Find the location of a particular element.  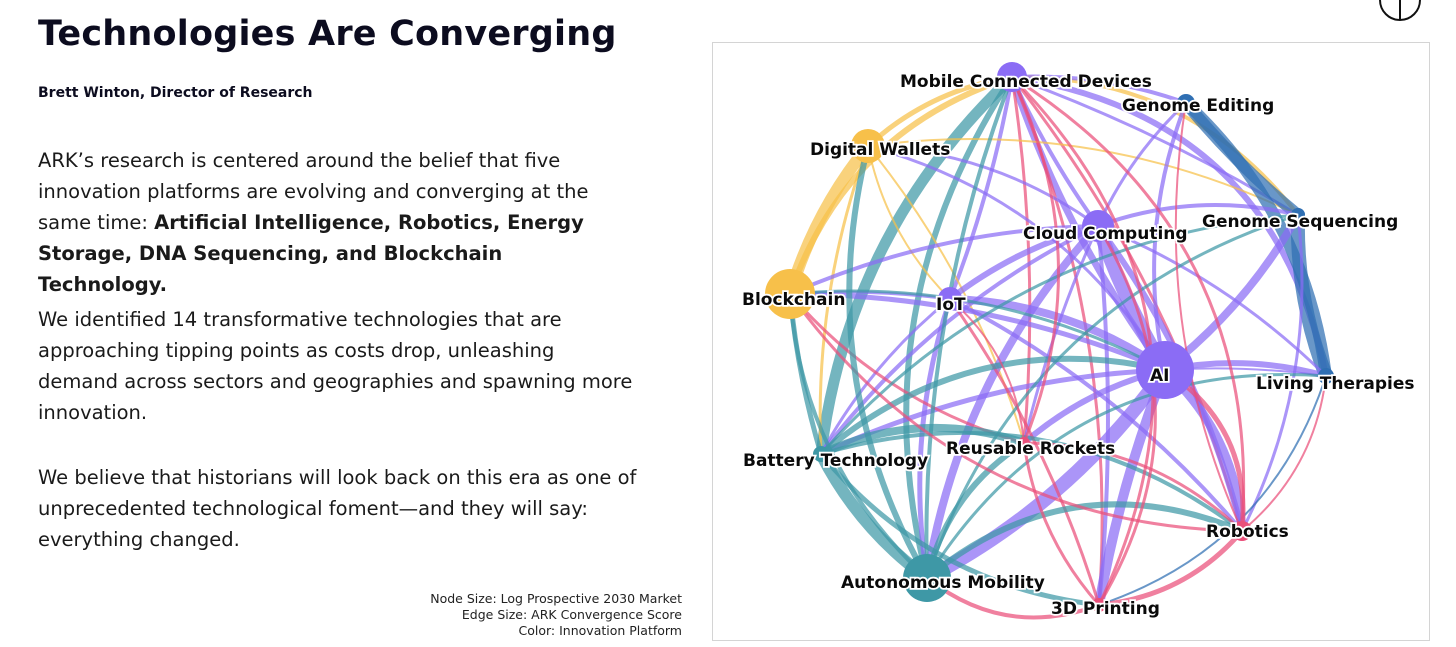

node-label-auto: Autonomous Mobility is located at coordinates (943, 583).